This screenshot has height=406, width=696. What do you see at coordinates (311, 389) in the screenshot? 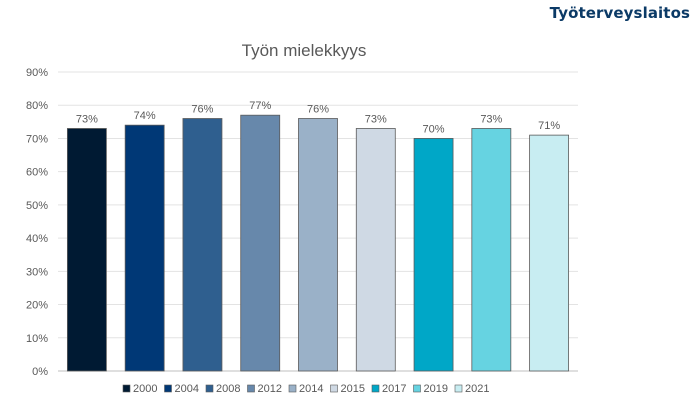
I see `legend-label: 2014` at bounding box center [311, 389].